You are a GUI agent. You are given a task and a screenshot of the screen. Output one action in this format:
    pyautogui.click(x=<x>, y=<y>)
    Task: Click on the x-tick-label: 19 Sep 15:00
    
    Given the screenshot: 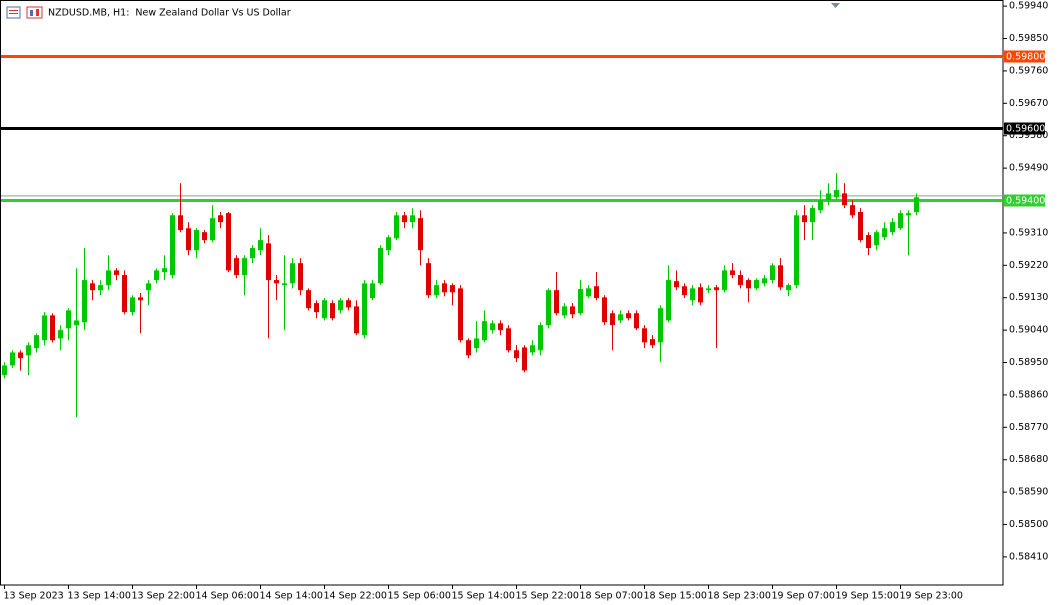 What is the action you would take?
    pyautogui.click(x=867, y=596)
    